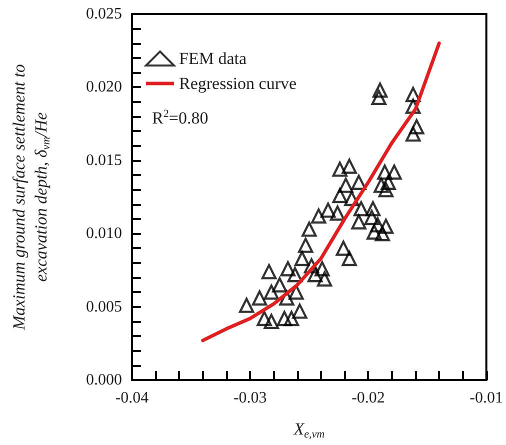 The height and width of the screenshot is (445, 506). Describe the element at coordinates (104, 380) in the screenshot. I see `y-tick-label: 0.000` at that location.